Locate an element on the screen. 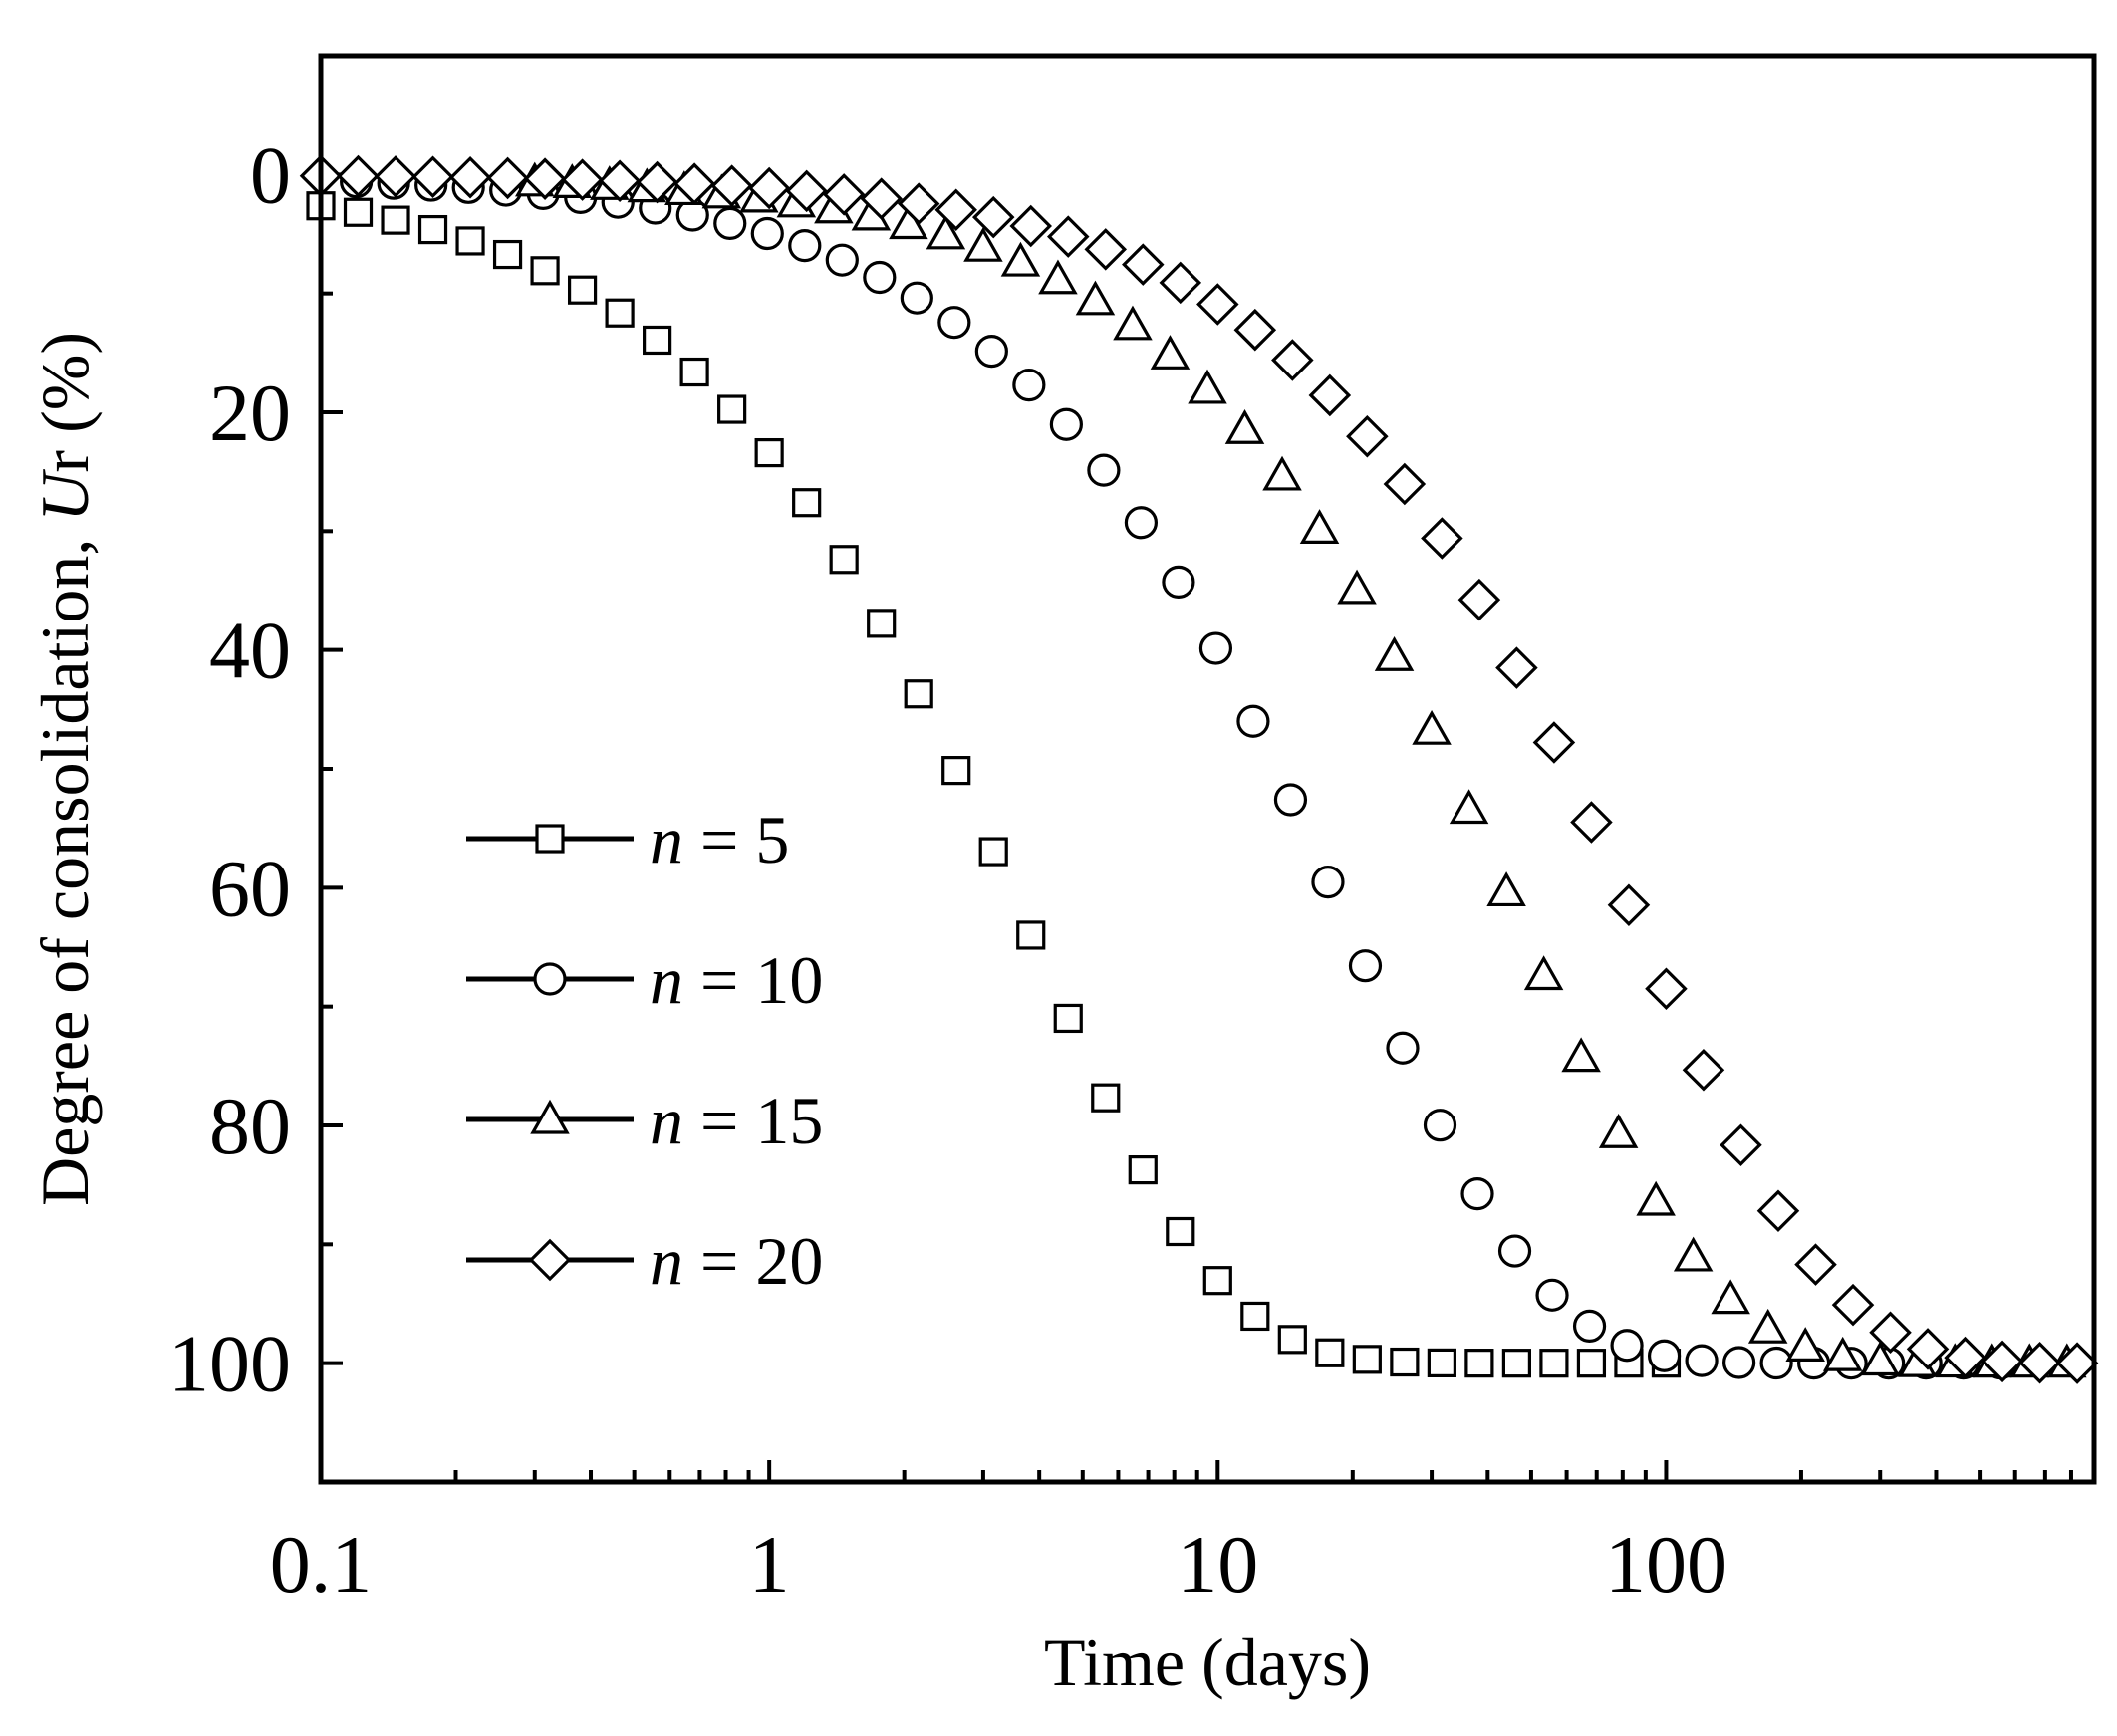 The width and height of the screenshot is (2117, 1736). x-axis-title: Time (days) is located at coordinates (1208, 1662).